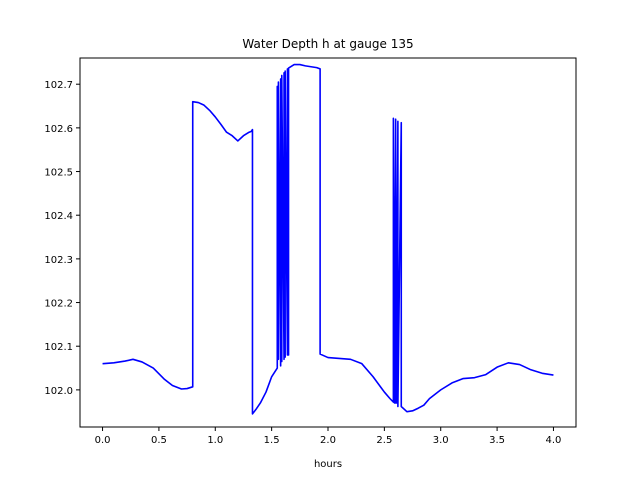 This screenshot has height=480, width=640. What do you see at coordinates (554, 440) in the screenshot?
I see `x-tick-label: 4.0` at bounding box center [554, 440].